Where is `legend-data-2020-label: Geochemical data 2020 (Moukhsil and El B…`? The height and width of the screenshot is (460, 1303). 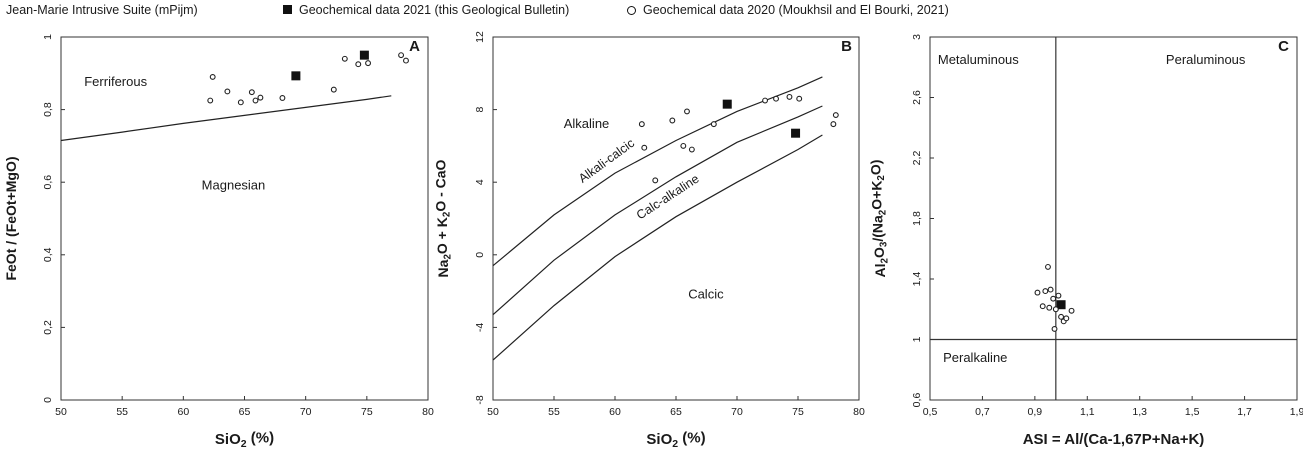
legend-data-2020-label: Geochemical data 2020 (Moukhsil and El B… is located at coordinates (796, 10).